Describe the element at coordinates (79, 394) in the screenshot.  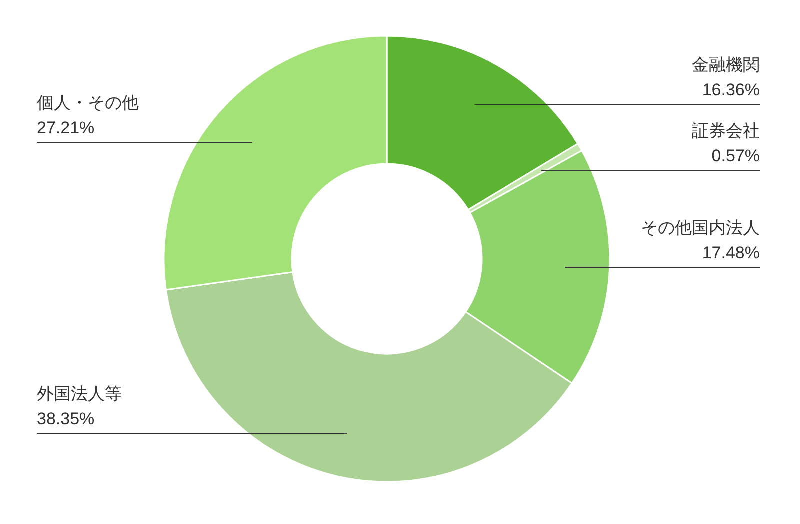
I see `slice-label: 外国法人等` at that location.